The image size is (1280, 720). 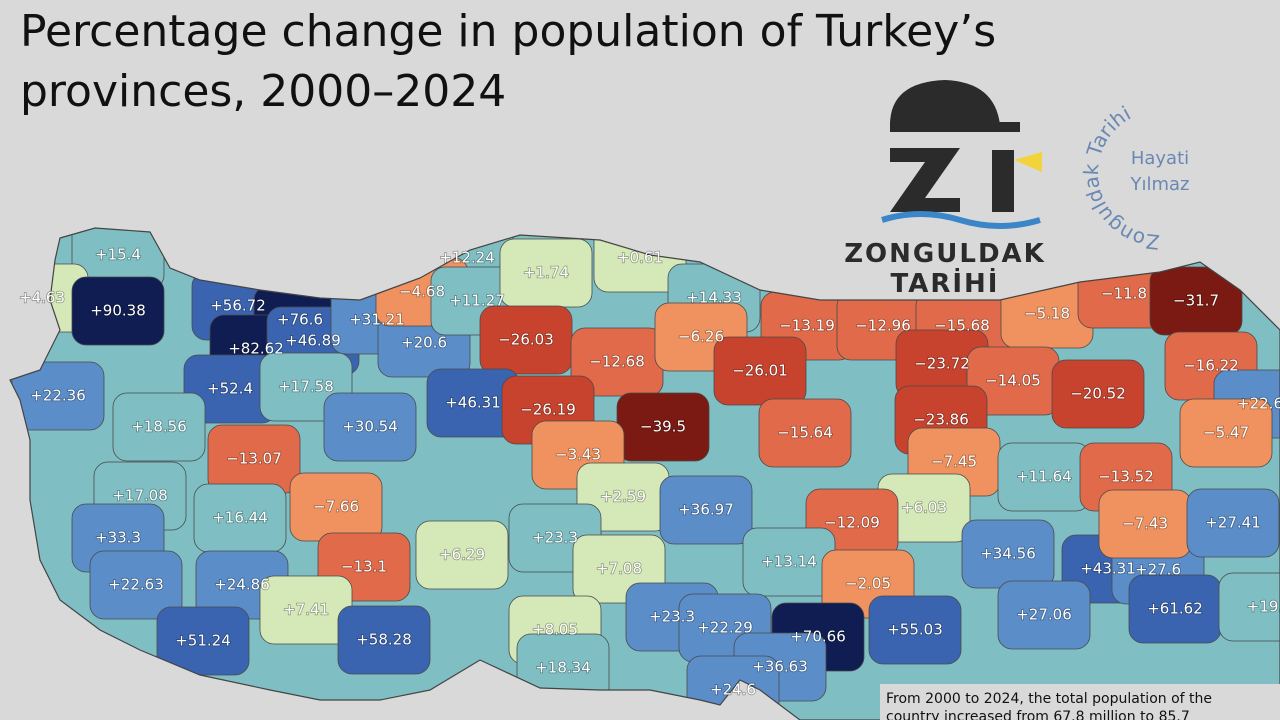 What do you see at coordinates (1196, 301) in the screenshot?
I see `province-label: −31.7` at bounding box center [1196, 301].